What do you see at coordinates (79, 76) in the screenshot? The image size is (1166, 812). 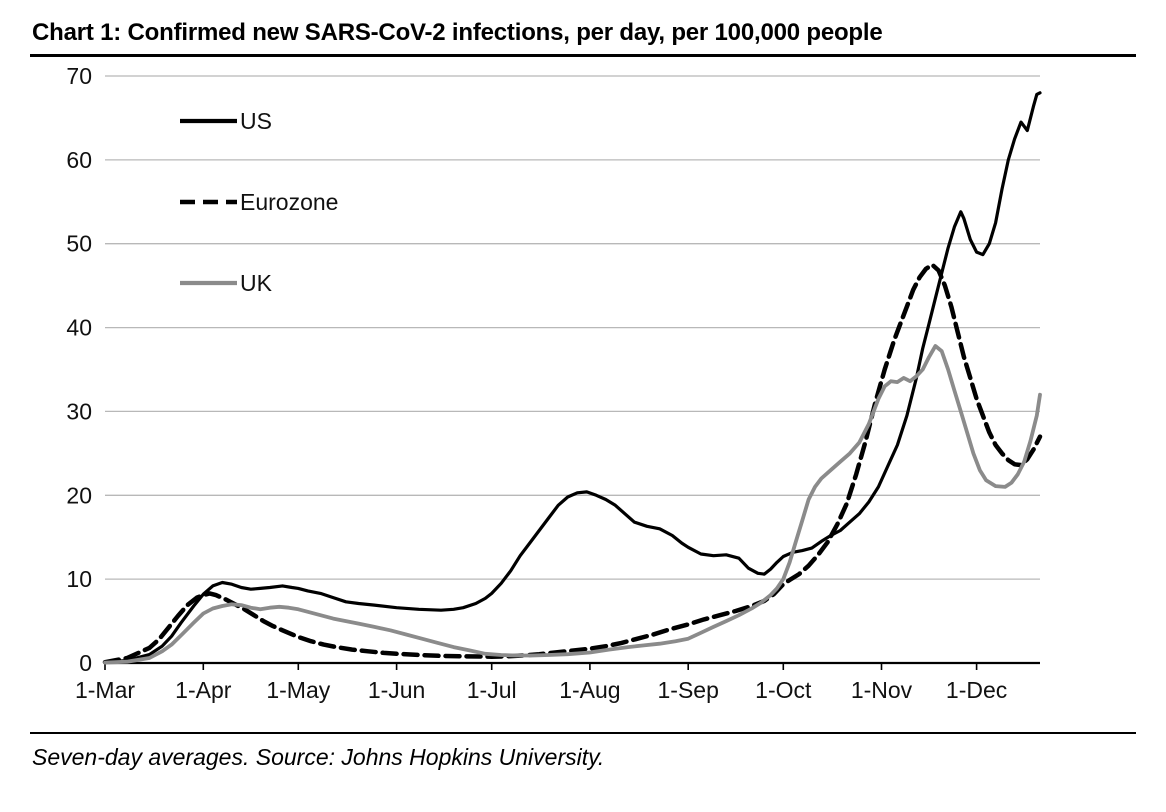 I see `y-tick-label-70: 70` at bounding box center [79, 76].